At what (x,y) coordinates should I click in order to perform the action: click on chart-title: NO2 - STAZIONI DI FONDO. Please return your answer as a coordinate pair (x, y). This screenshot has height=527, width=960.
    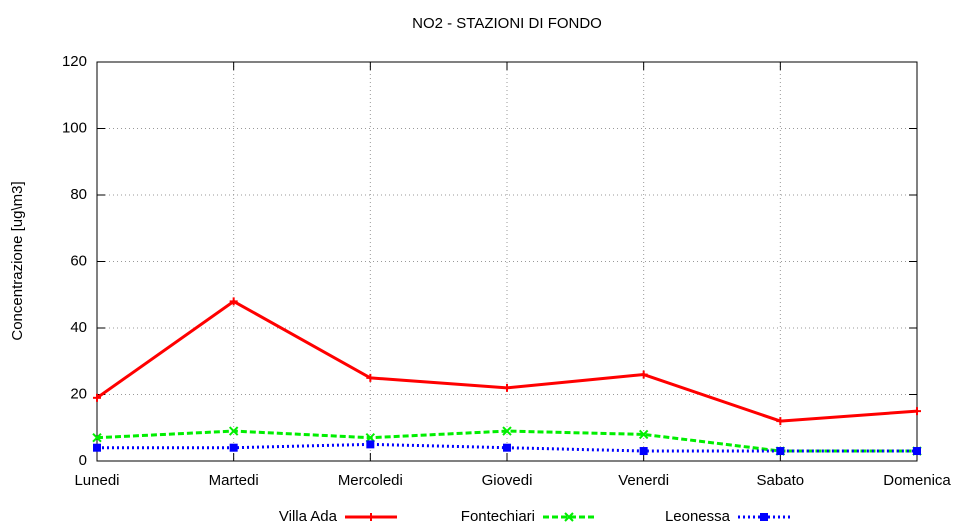
    Looking at the image, I should click on (507, 23).